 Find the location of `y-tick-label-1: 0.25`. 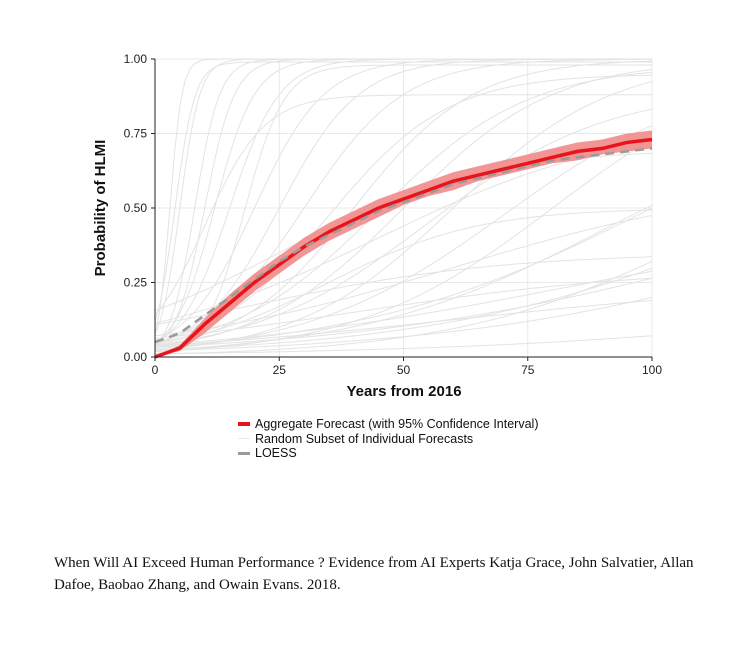

y-tick-label-1: 0.25 is located at coordinates (136, 283).